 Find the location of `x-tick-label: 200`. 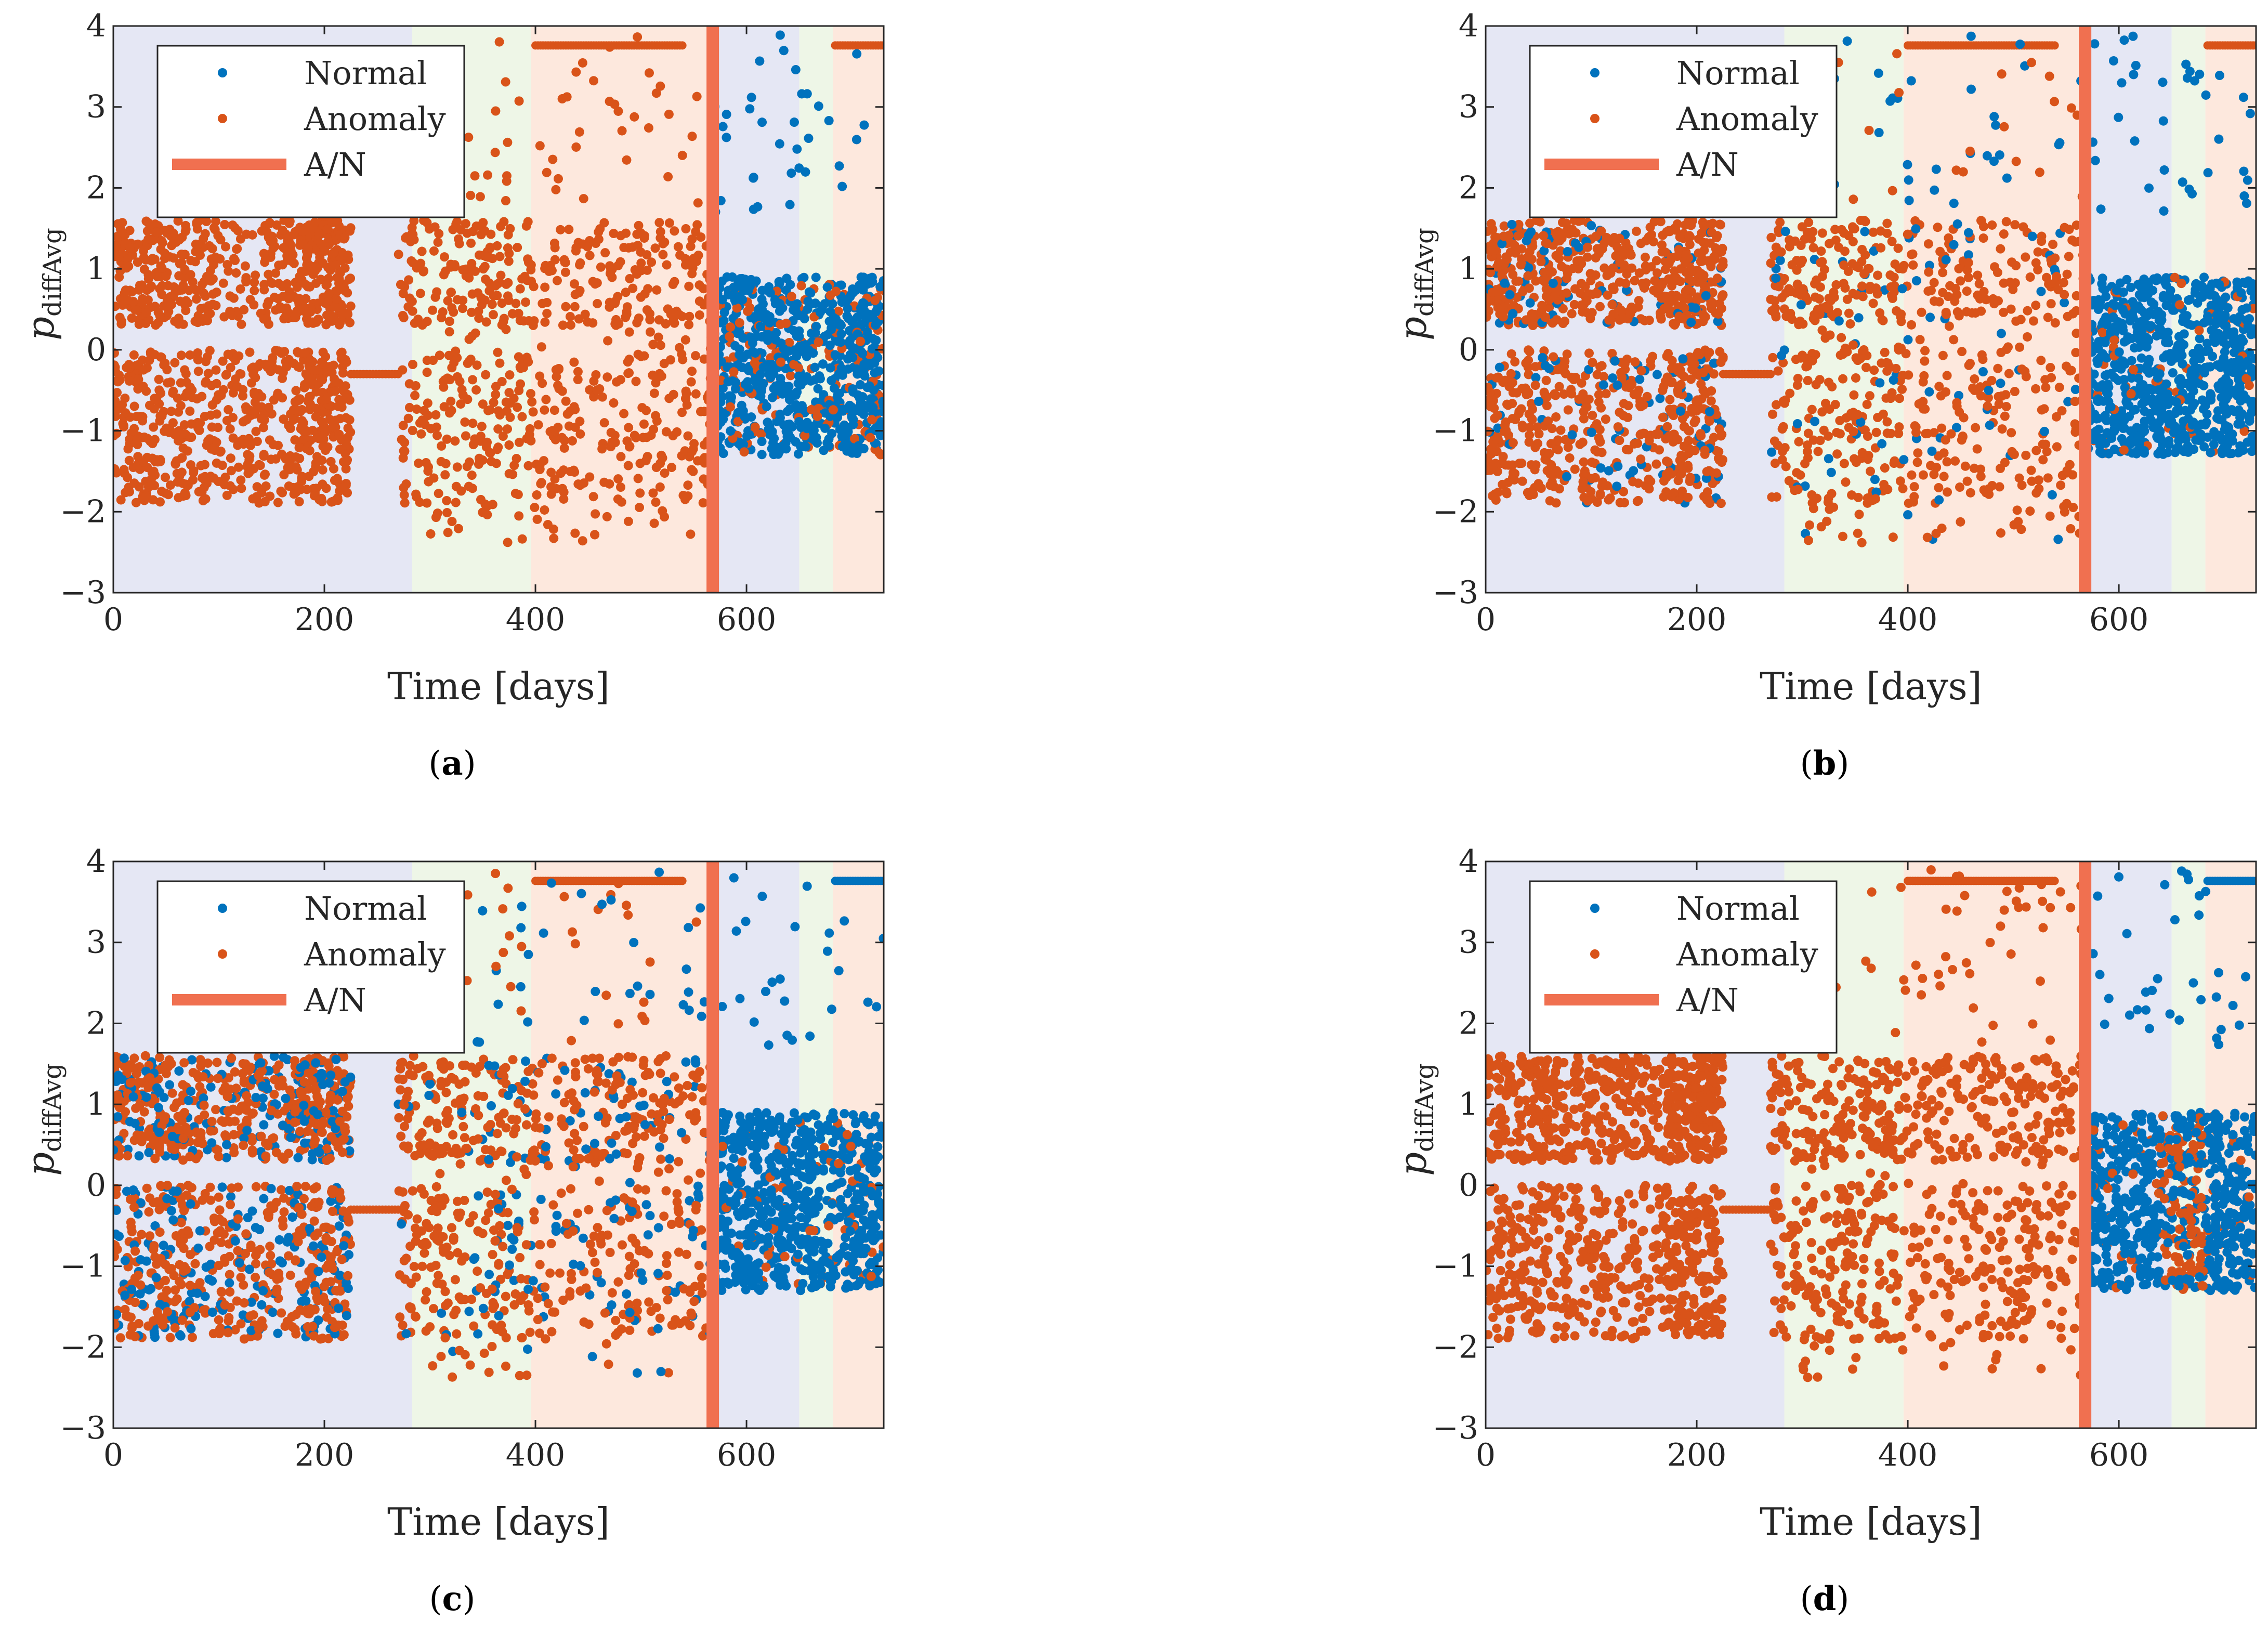

x-tick-label: 200 is located at coordinates (325, 620).